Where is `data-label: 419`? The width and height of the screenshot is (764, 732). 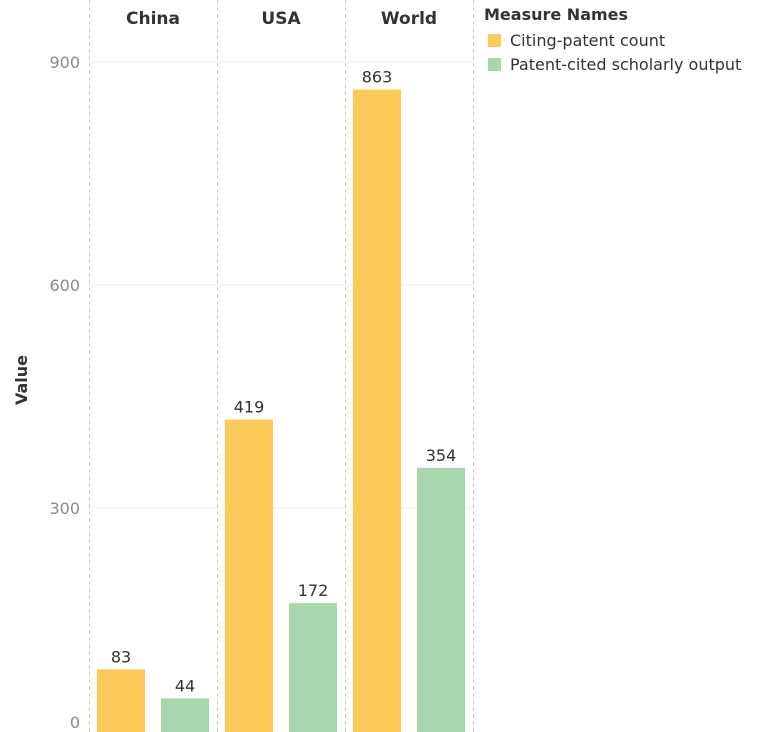
data-label: 419 is located at coordinates (249, 407).